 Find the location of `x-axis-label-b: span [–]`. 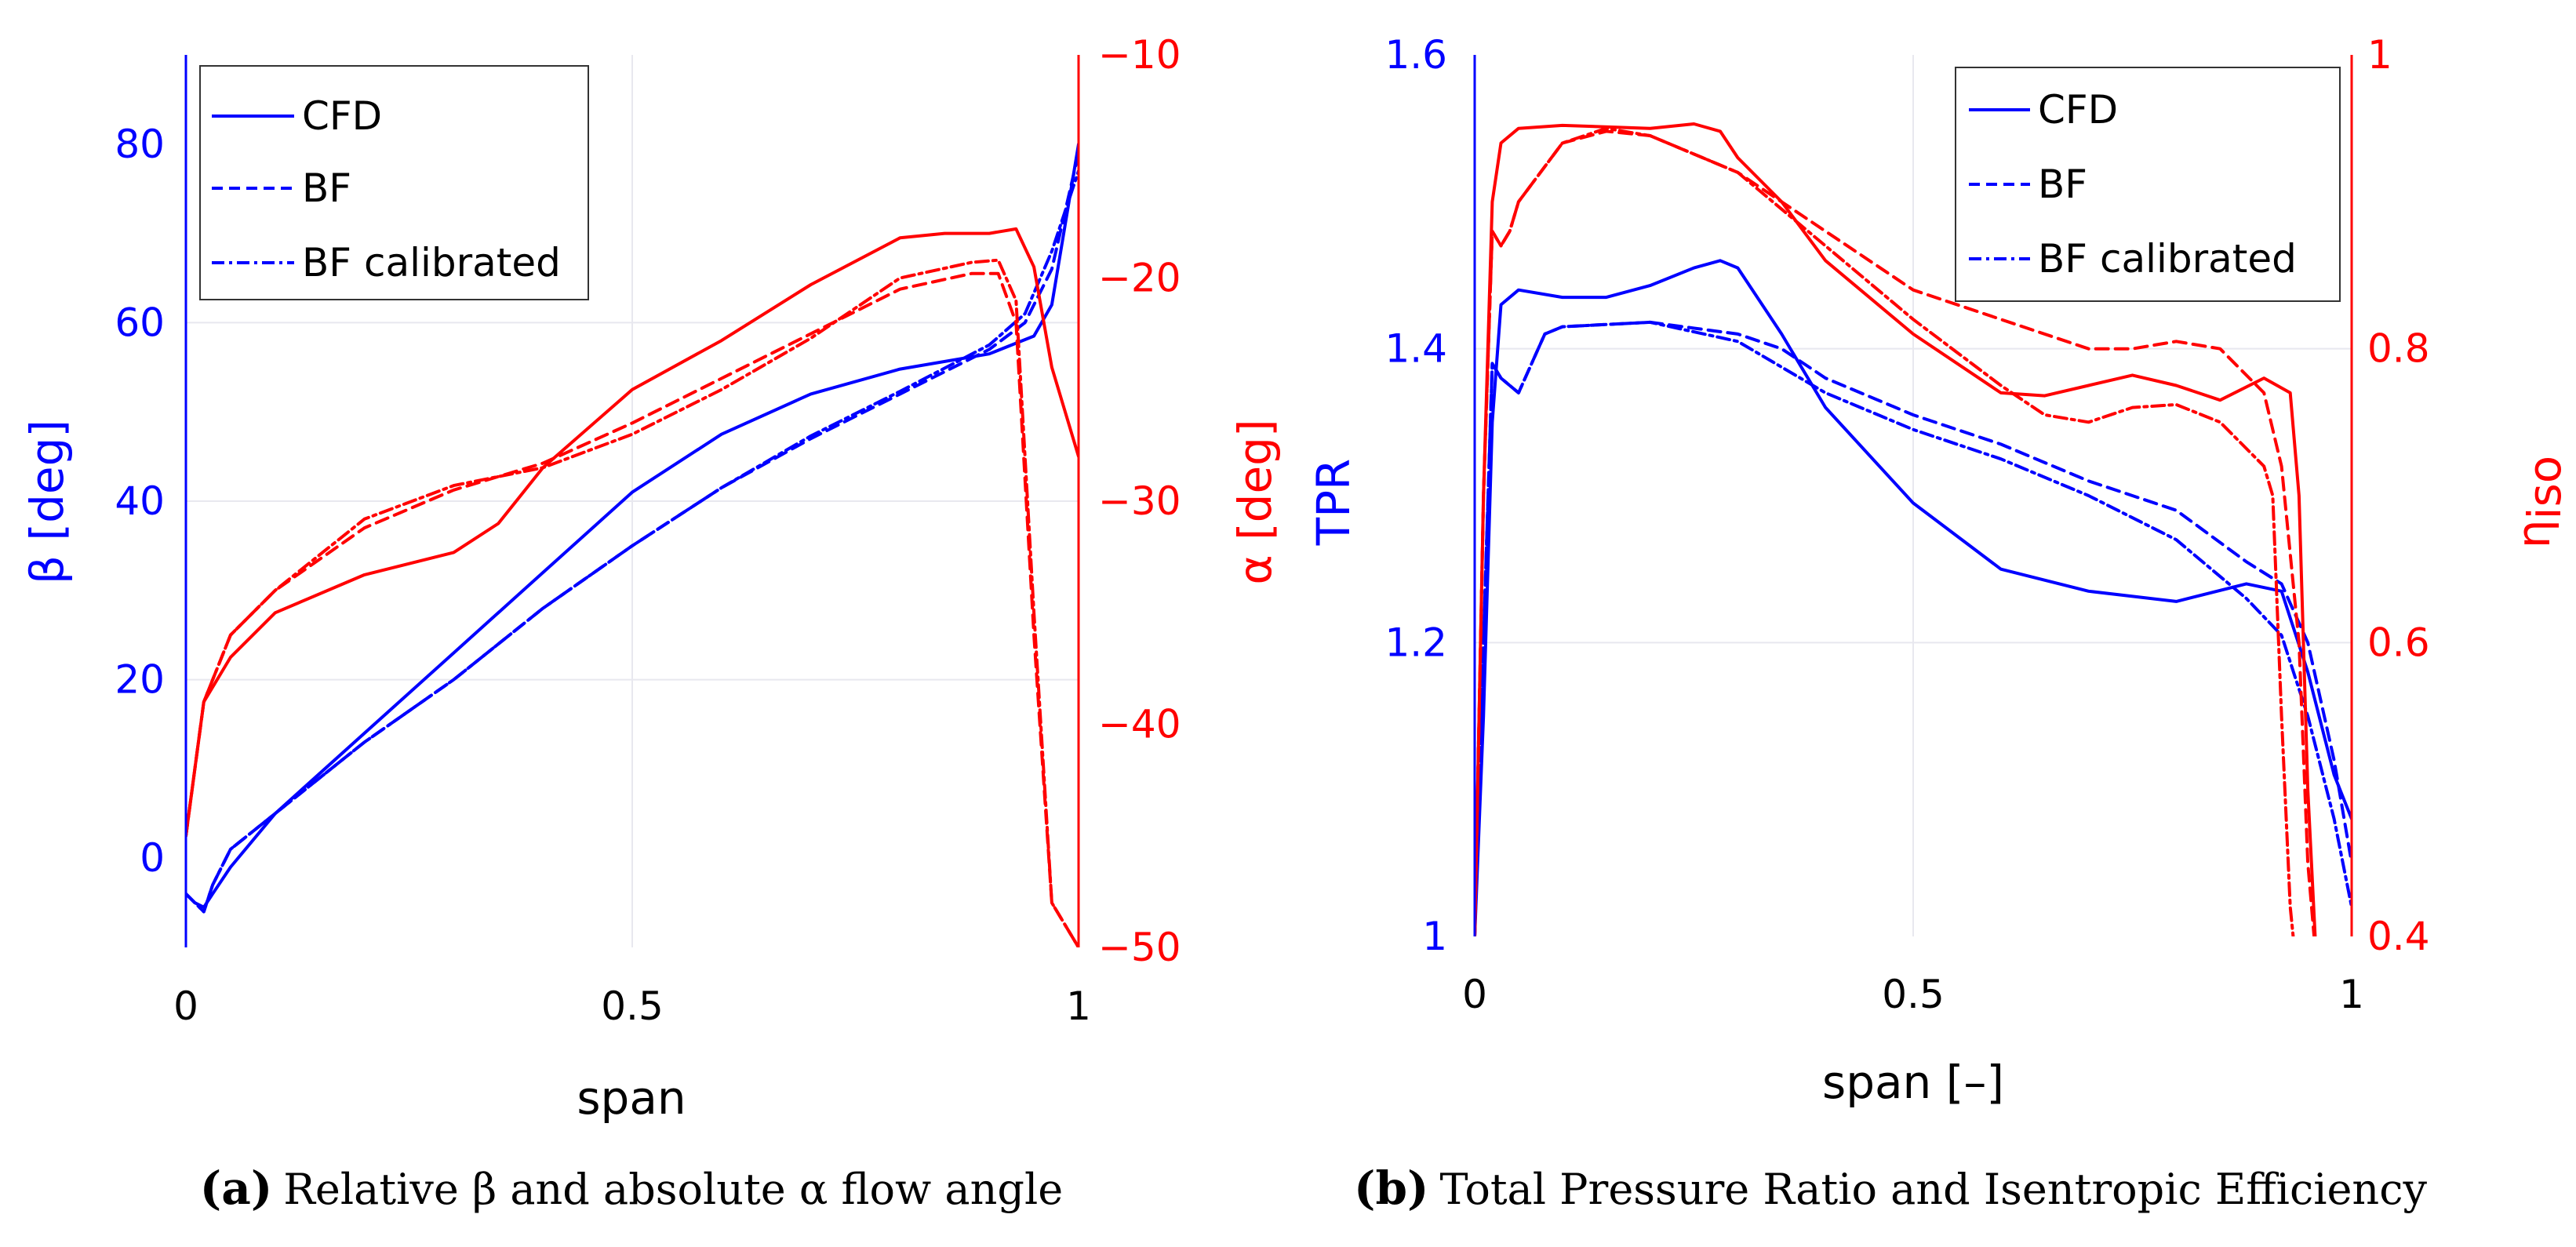

x-axis-label-b: span [–] is located at coordinates (1913, 1082).